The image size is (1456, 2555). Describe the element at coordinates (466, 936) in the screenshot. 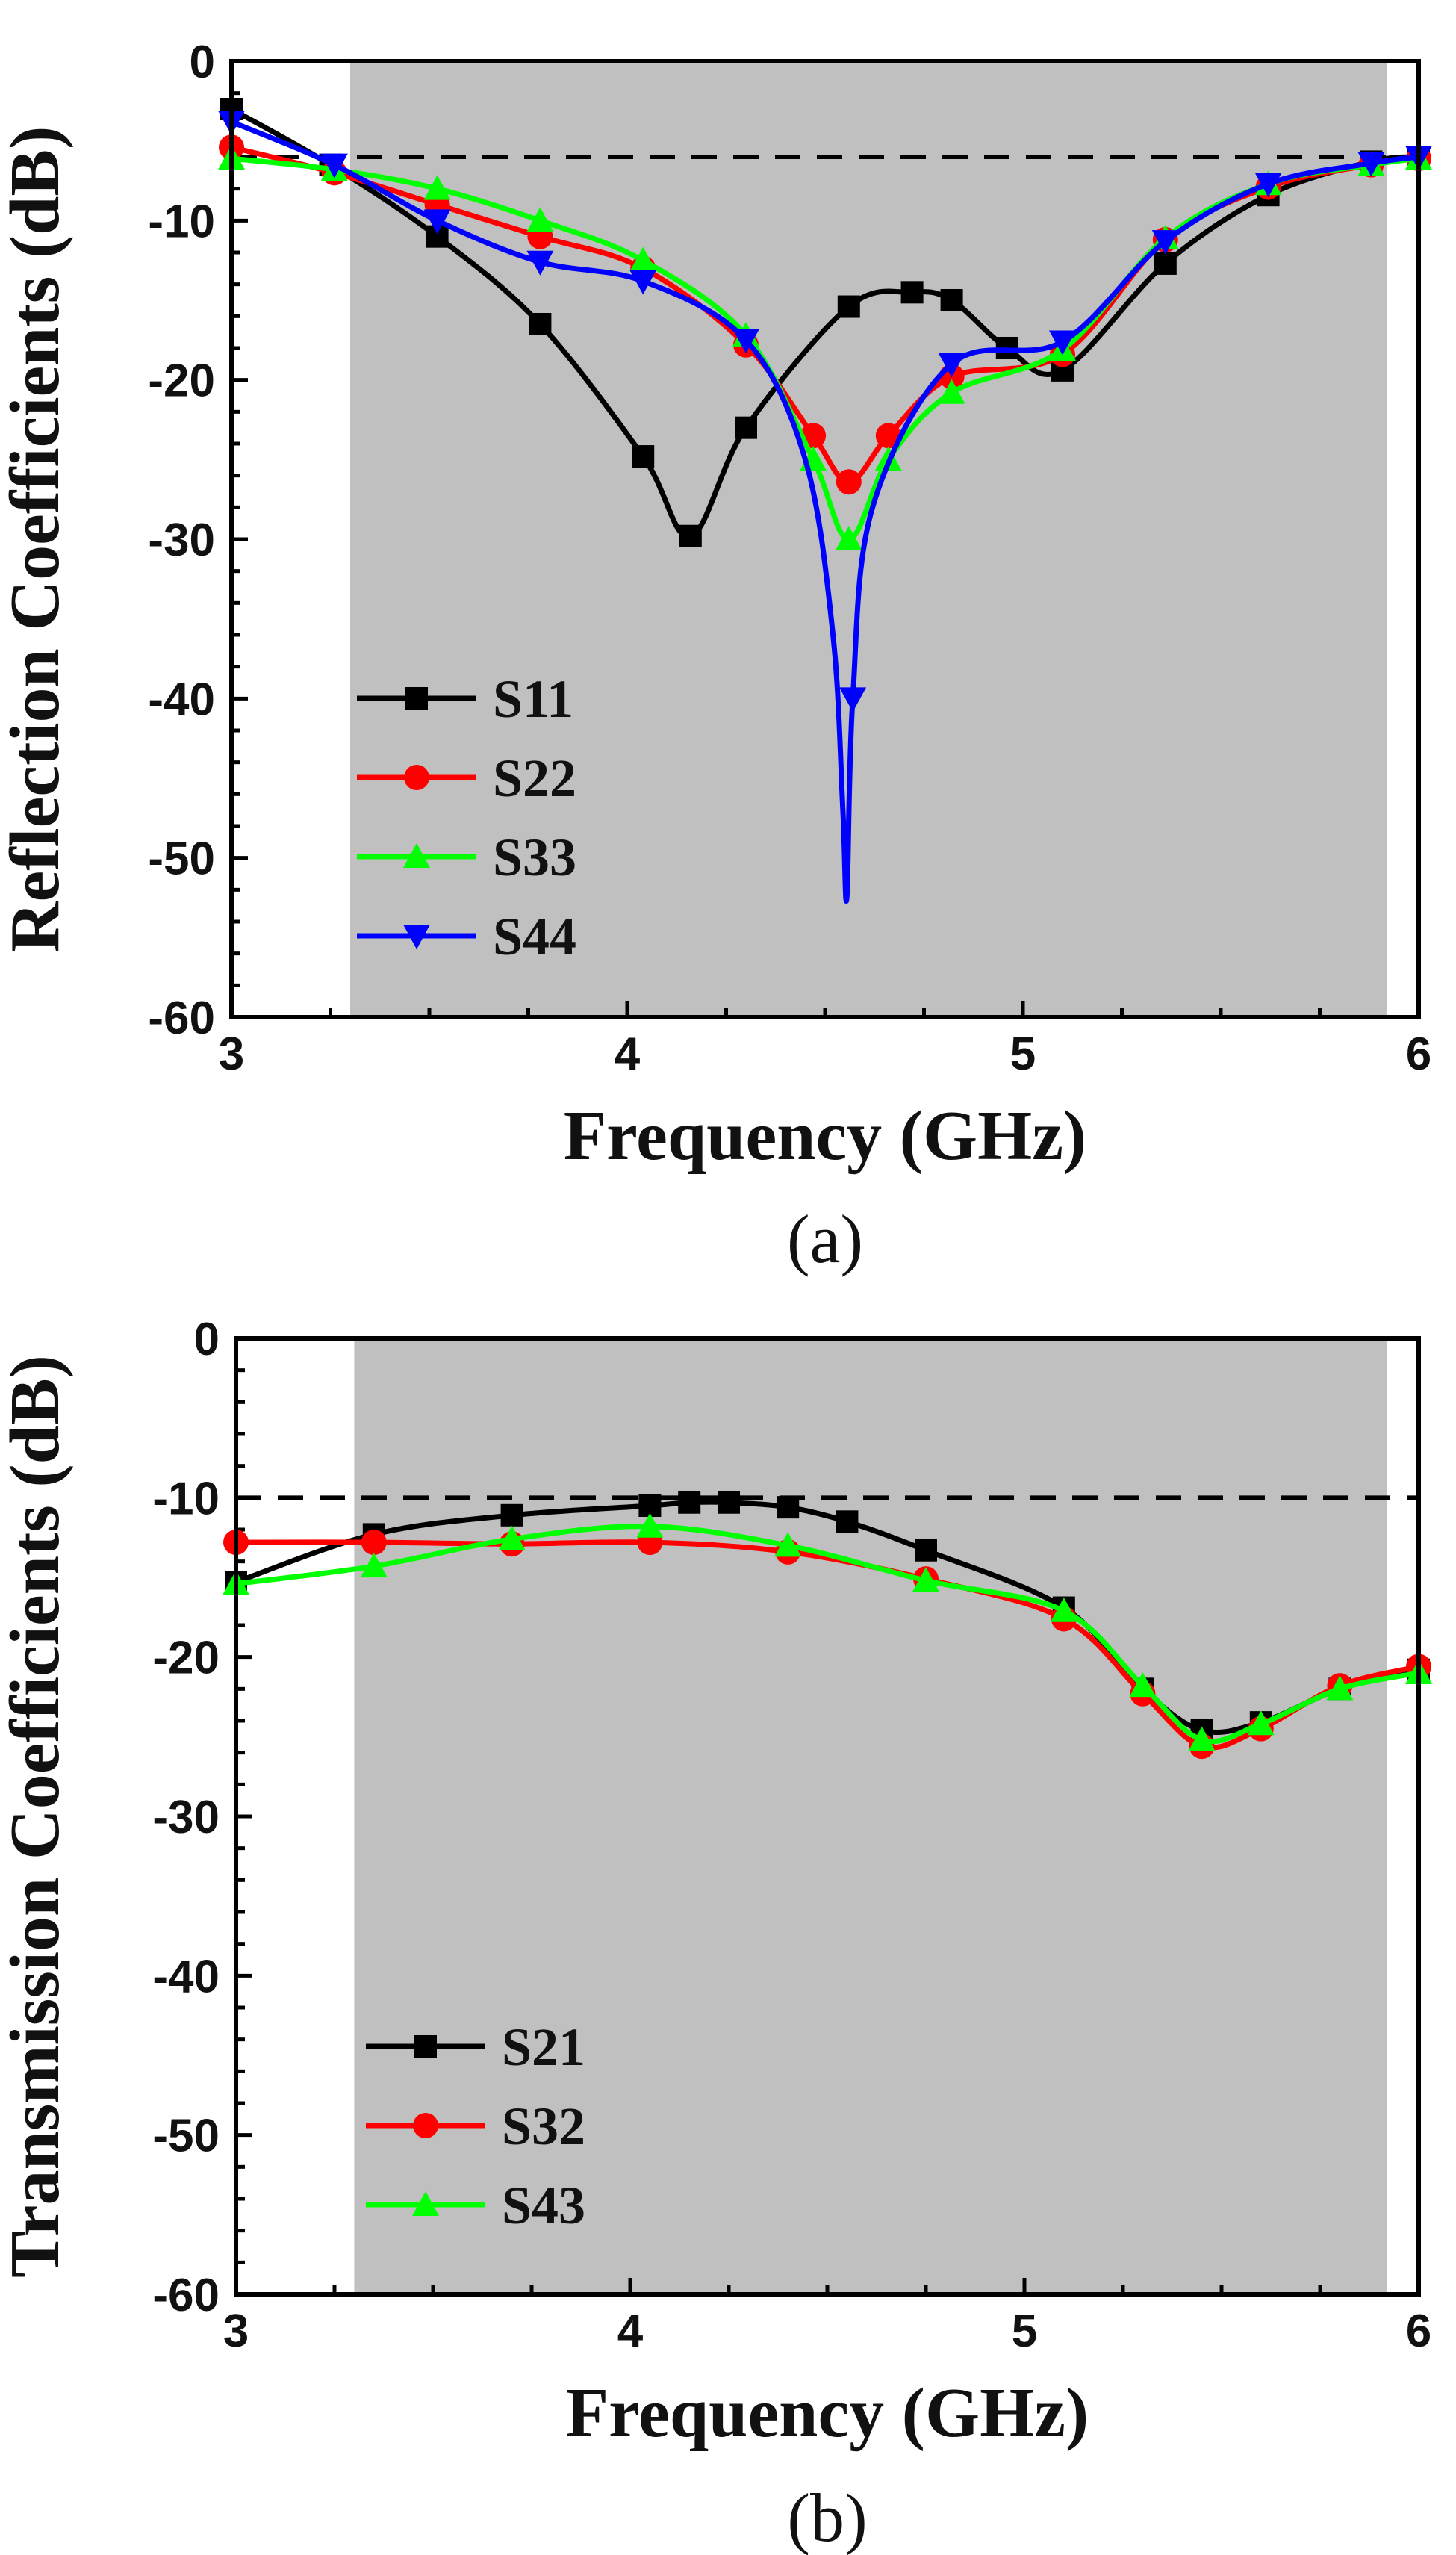

I see `legend-item-s44: S44` at that location.